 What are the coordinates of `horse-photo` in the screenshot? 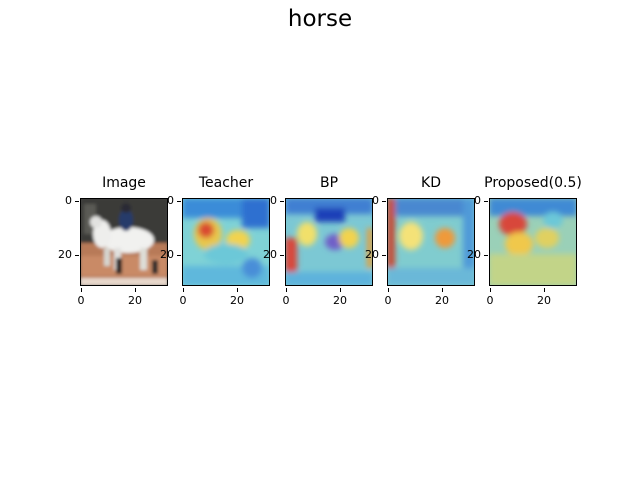 It's located at (124, 242).